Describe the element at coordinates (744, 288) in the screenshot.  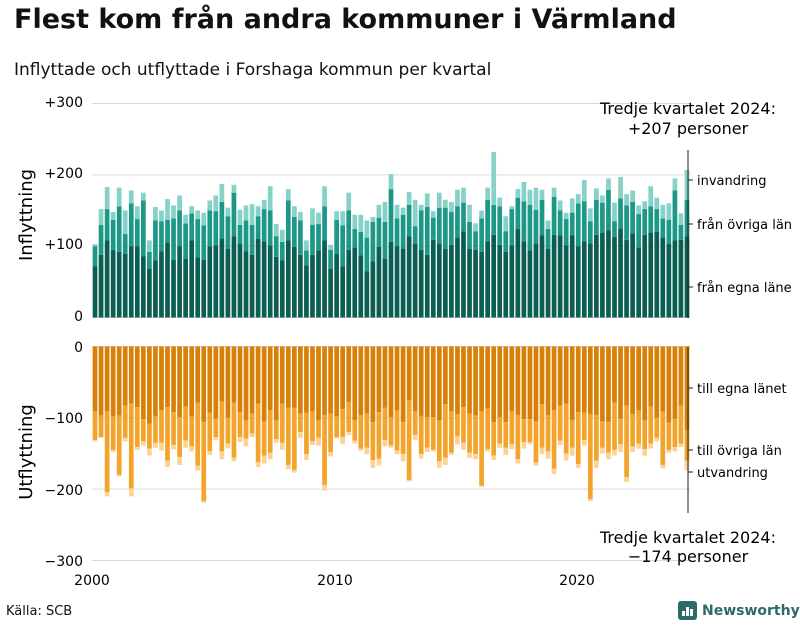
I see `series-label-fran-egna-lane: från egna läne` at that location.